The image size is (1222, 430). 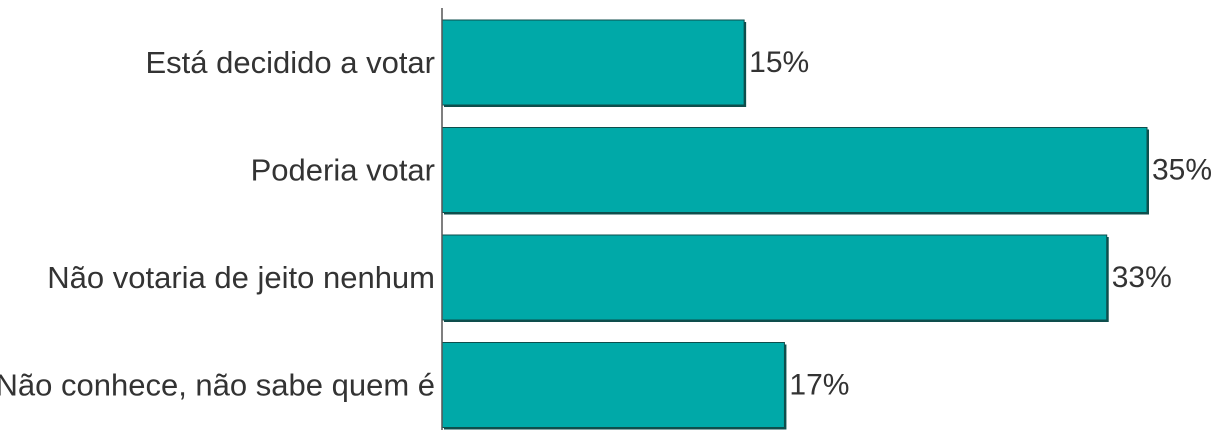 I want to click on data-label: 17%, so click(x=819, y=385).